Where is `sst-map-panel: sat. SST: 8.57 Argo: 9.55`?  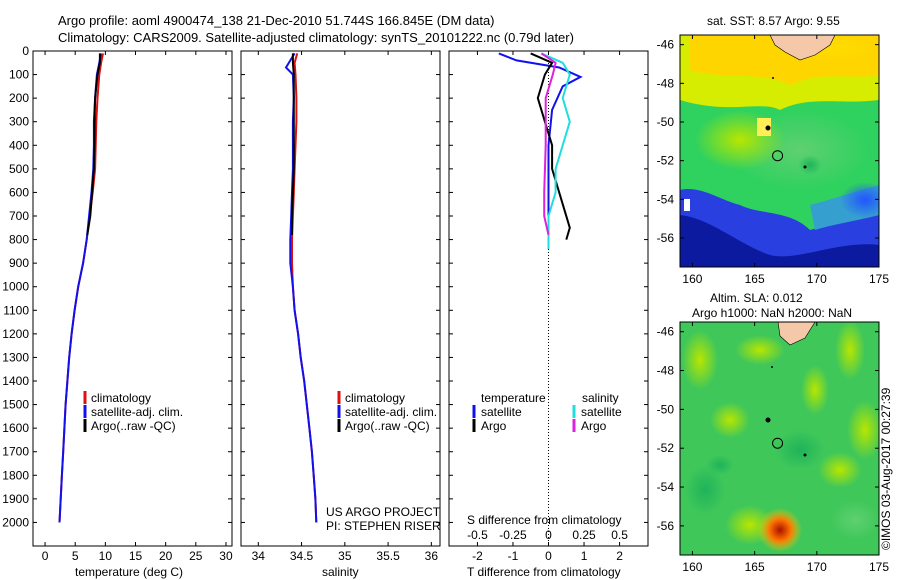 sst-map-panel: sat. SST: 8.57 Argo: 9.55 is located at coordinates (773, 150).